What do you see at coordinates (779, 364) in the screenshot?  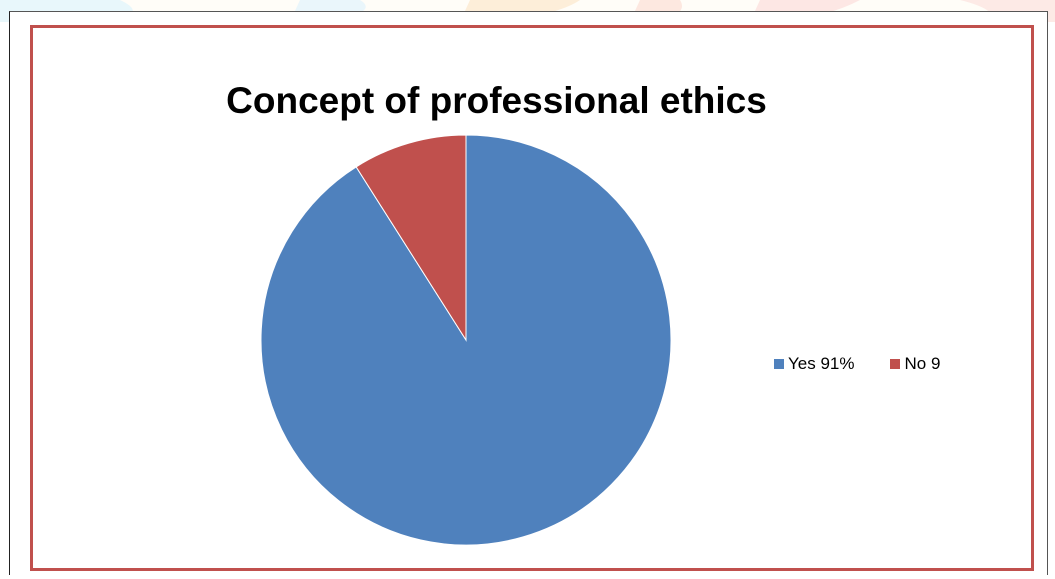 I see `legend-swatch-yes` at bounding box center [779, 364].